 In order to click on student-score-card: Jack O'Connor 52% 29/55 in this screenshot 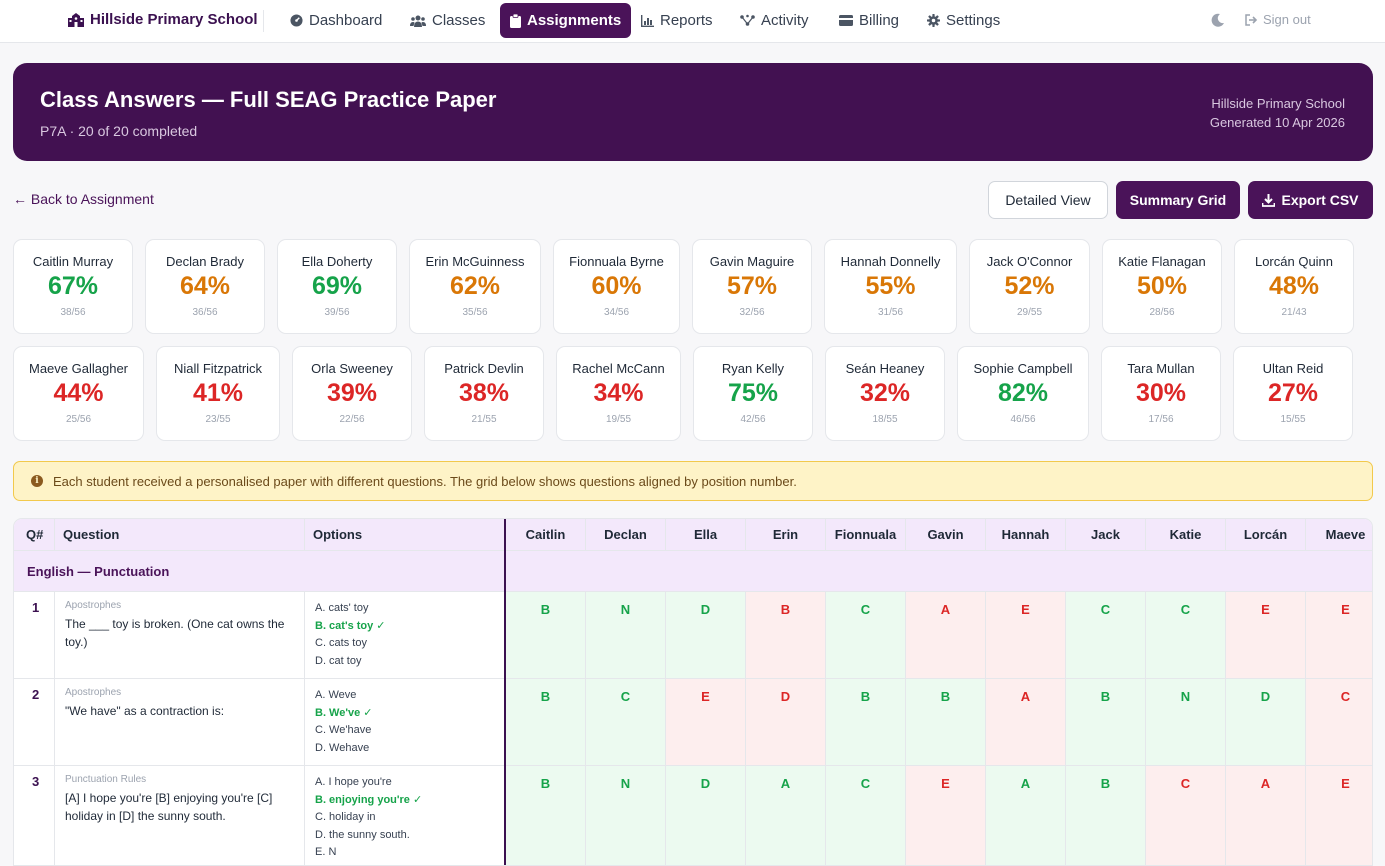, I will do `click(1029, 286)`.